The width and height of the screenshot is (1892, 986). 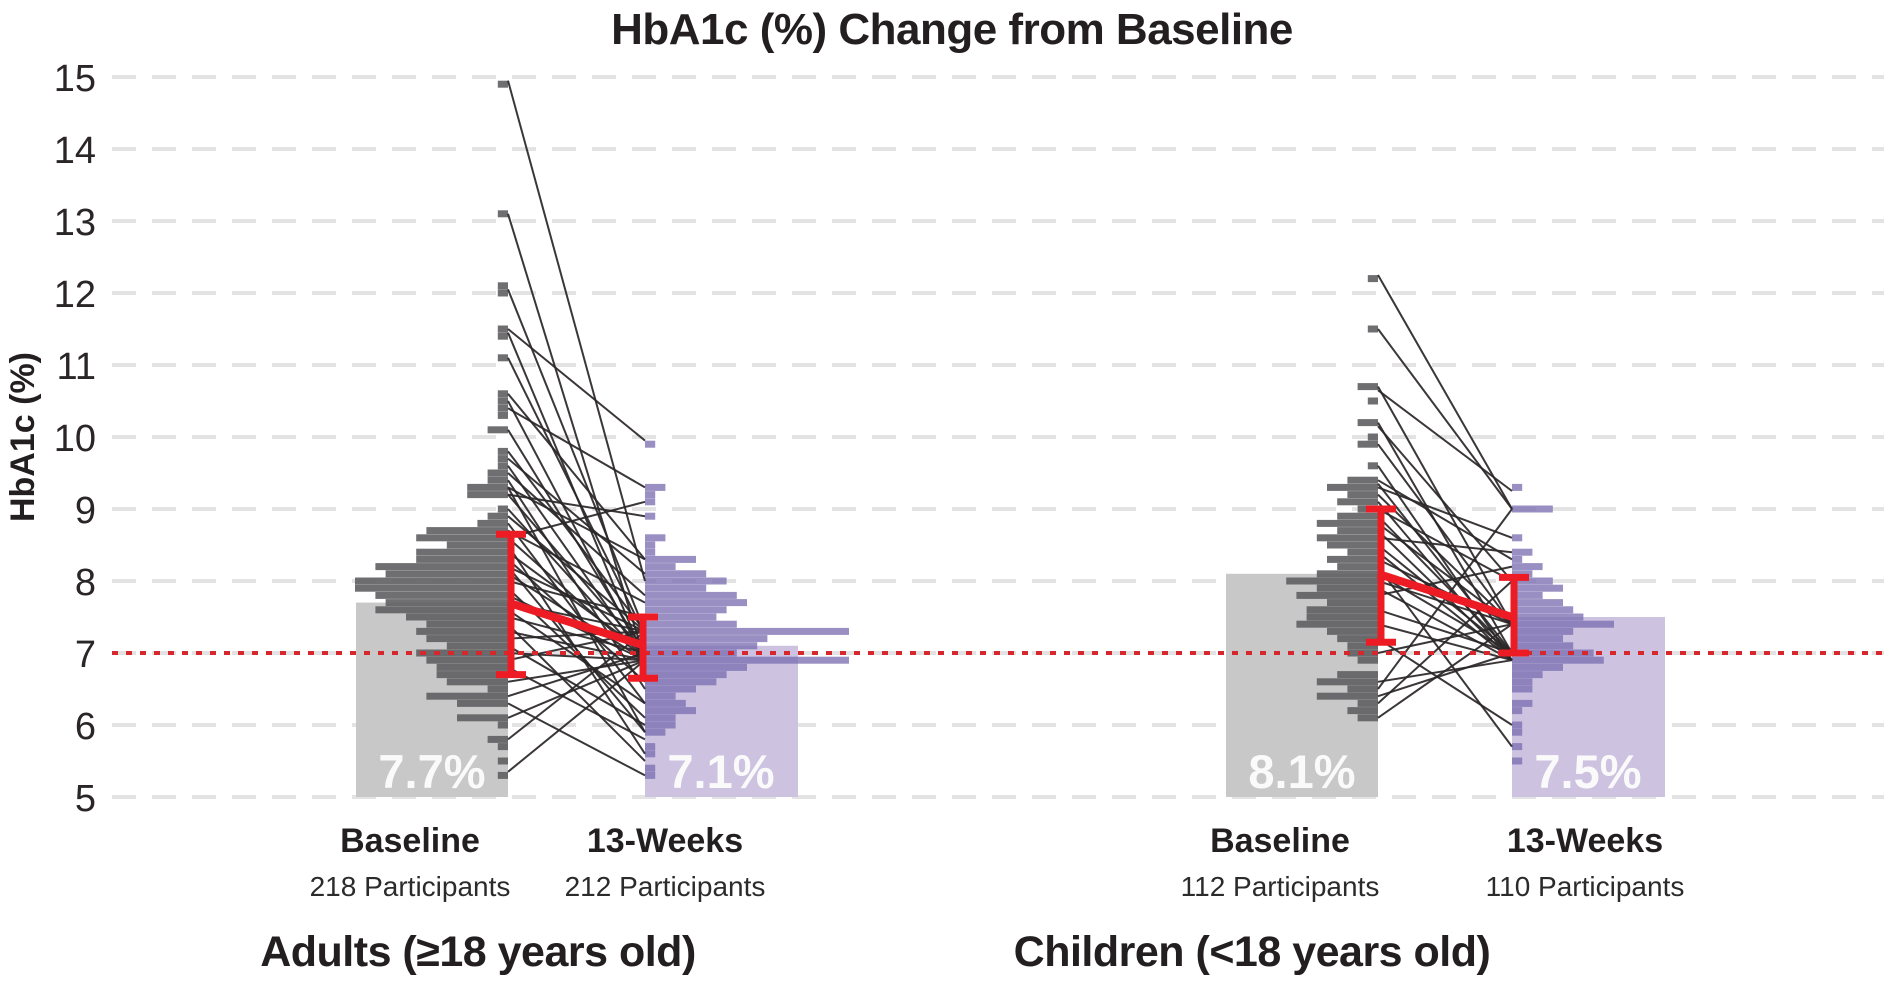 I want to click on y-tick-label: 11, so click(x=76, y=367).